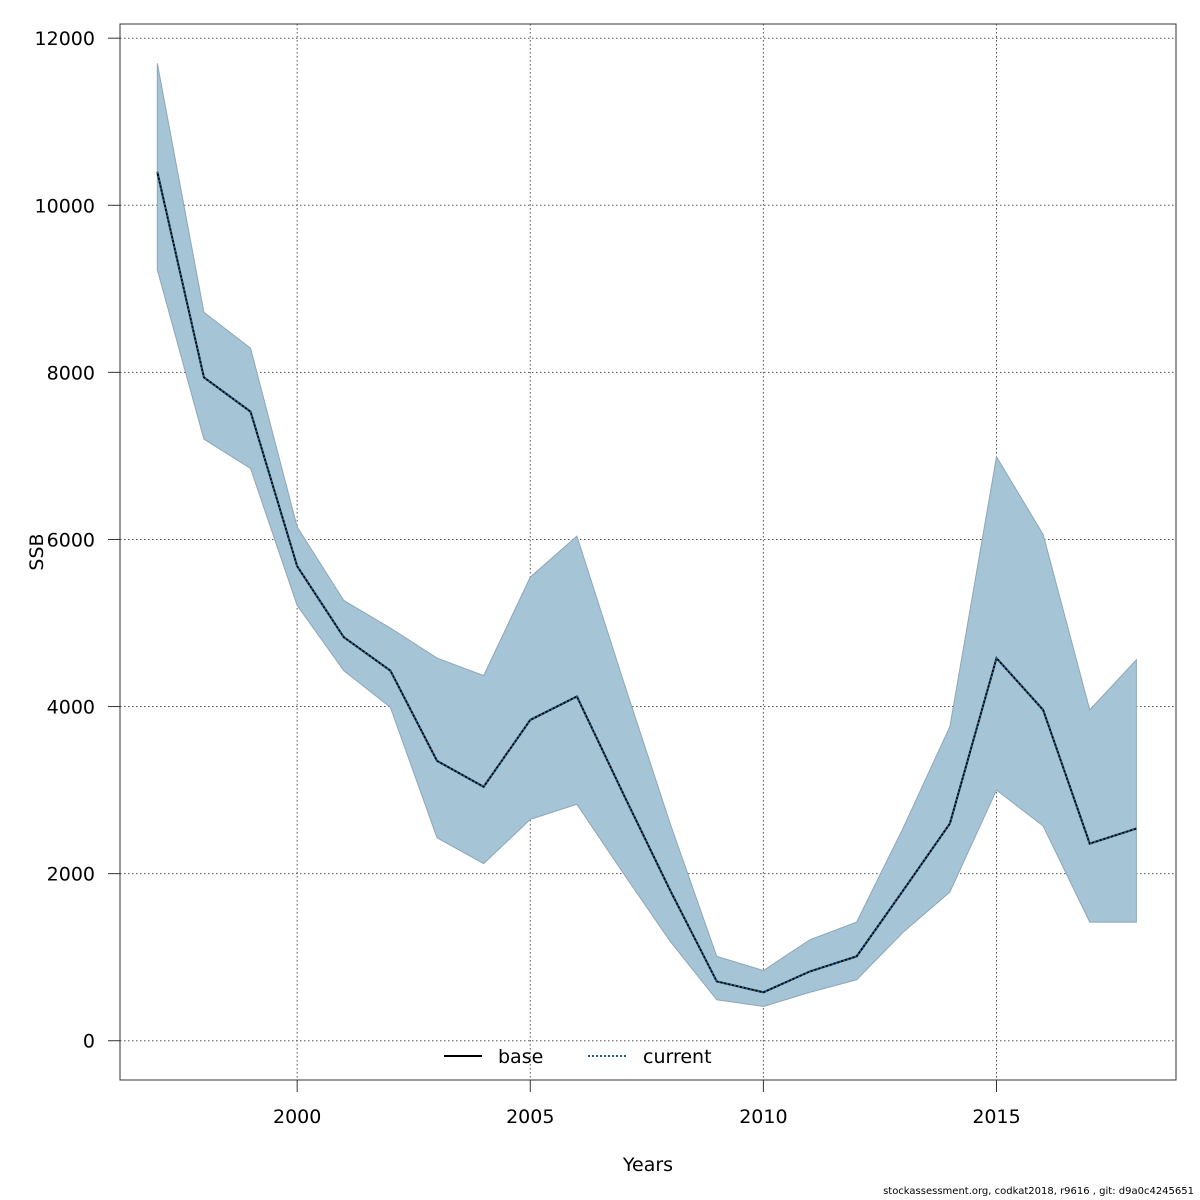 This screenshot has width=1200, height=1200. Describe the element at coordinates (578, 1057) in the screenshot. I see `legend: base current` at that location.